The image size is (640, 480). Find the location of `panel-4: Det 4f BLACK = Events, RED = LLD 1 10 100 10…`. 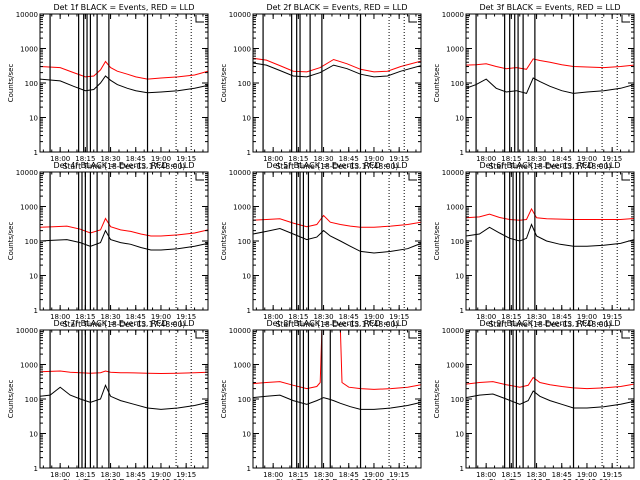

panel-4: Det 4f BLACK = Events, RED = LLD 1 10 100 10… is located at coordinates (108, 245).